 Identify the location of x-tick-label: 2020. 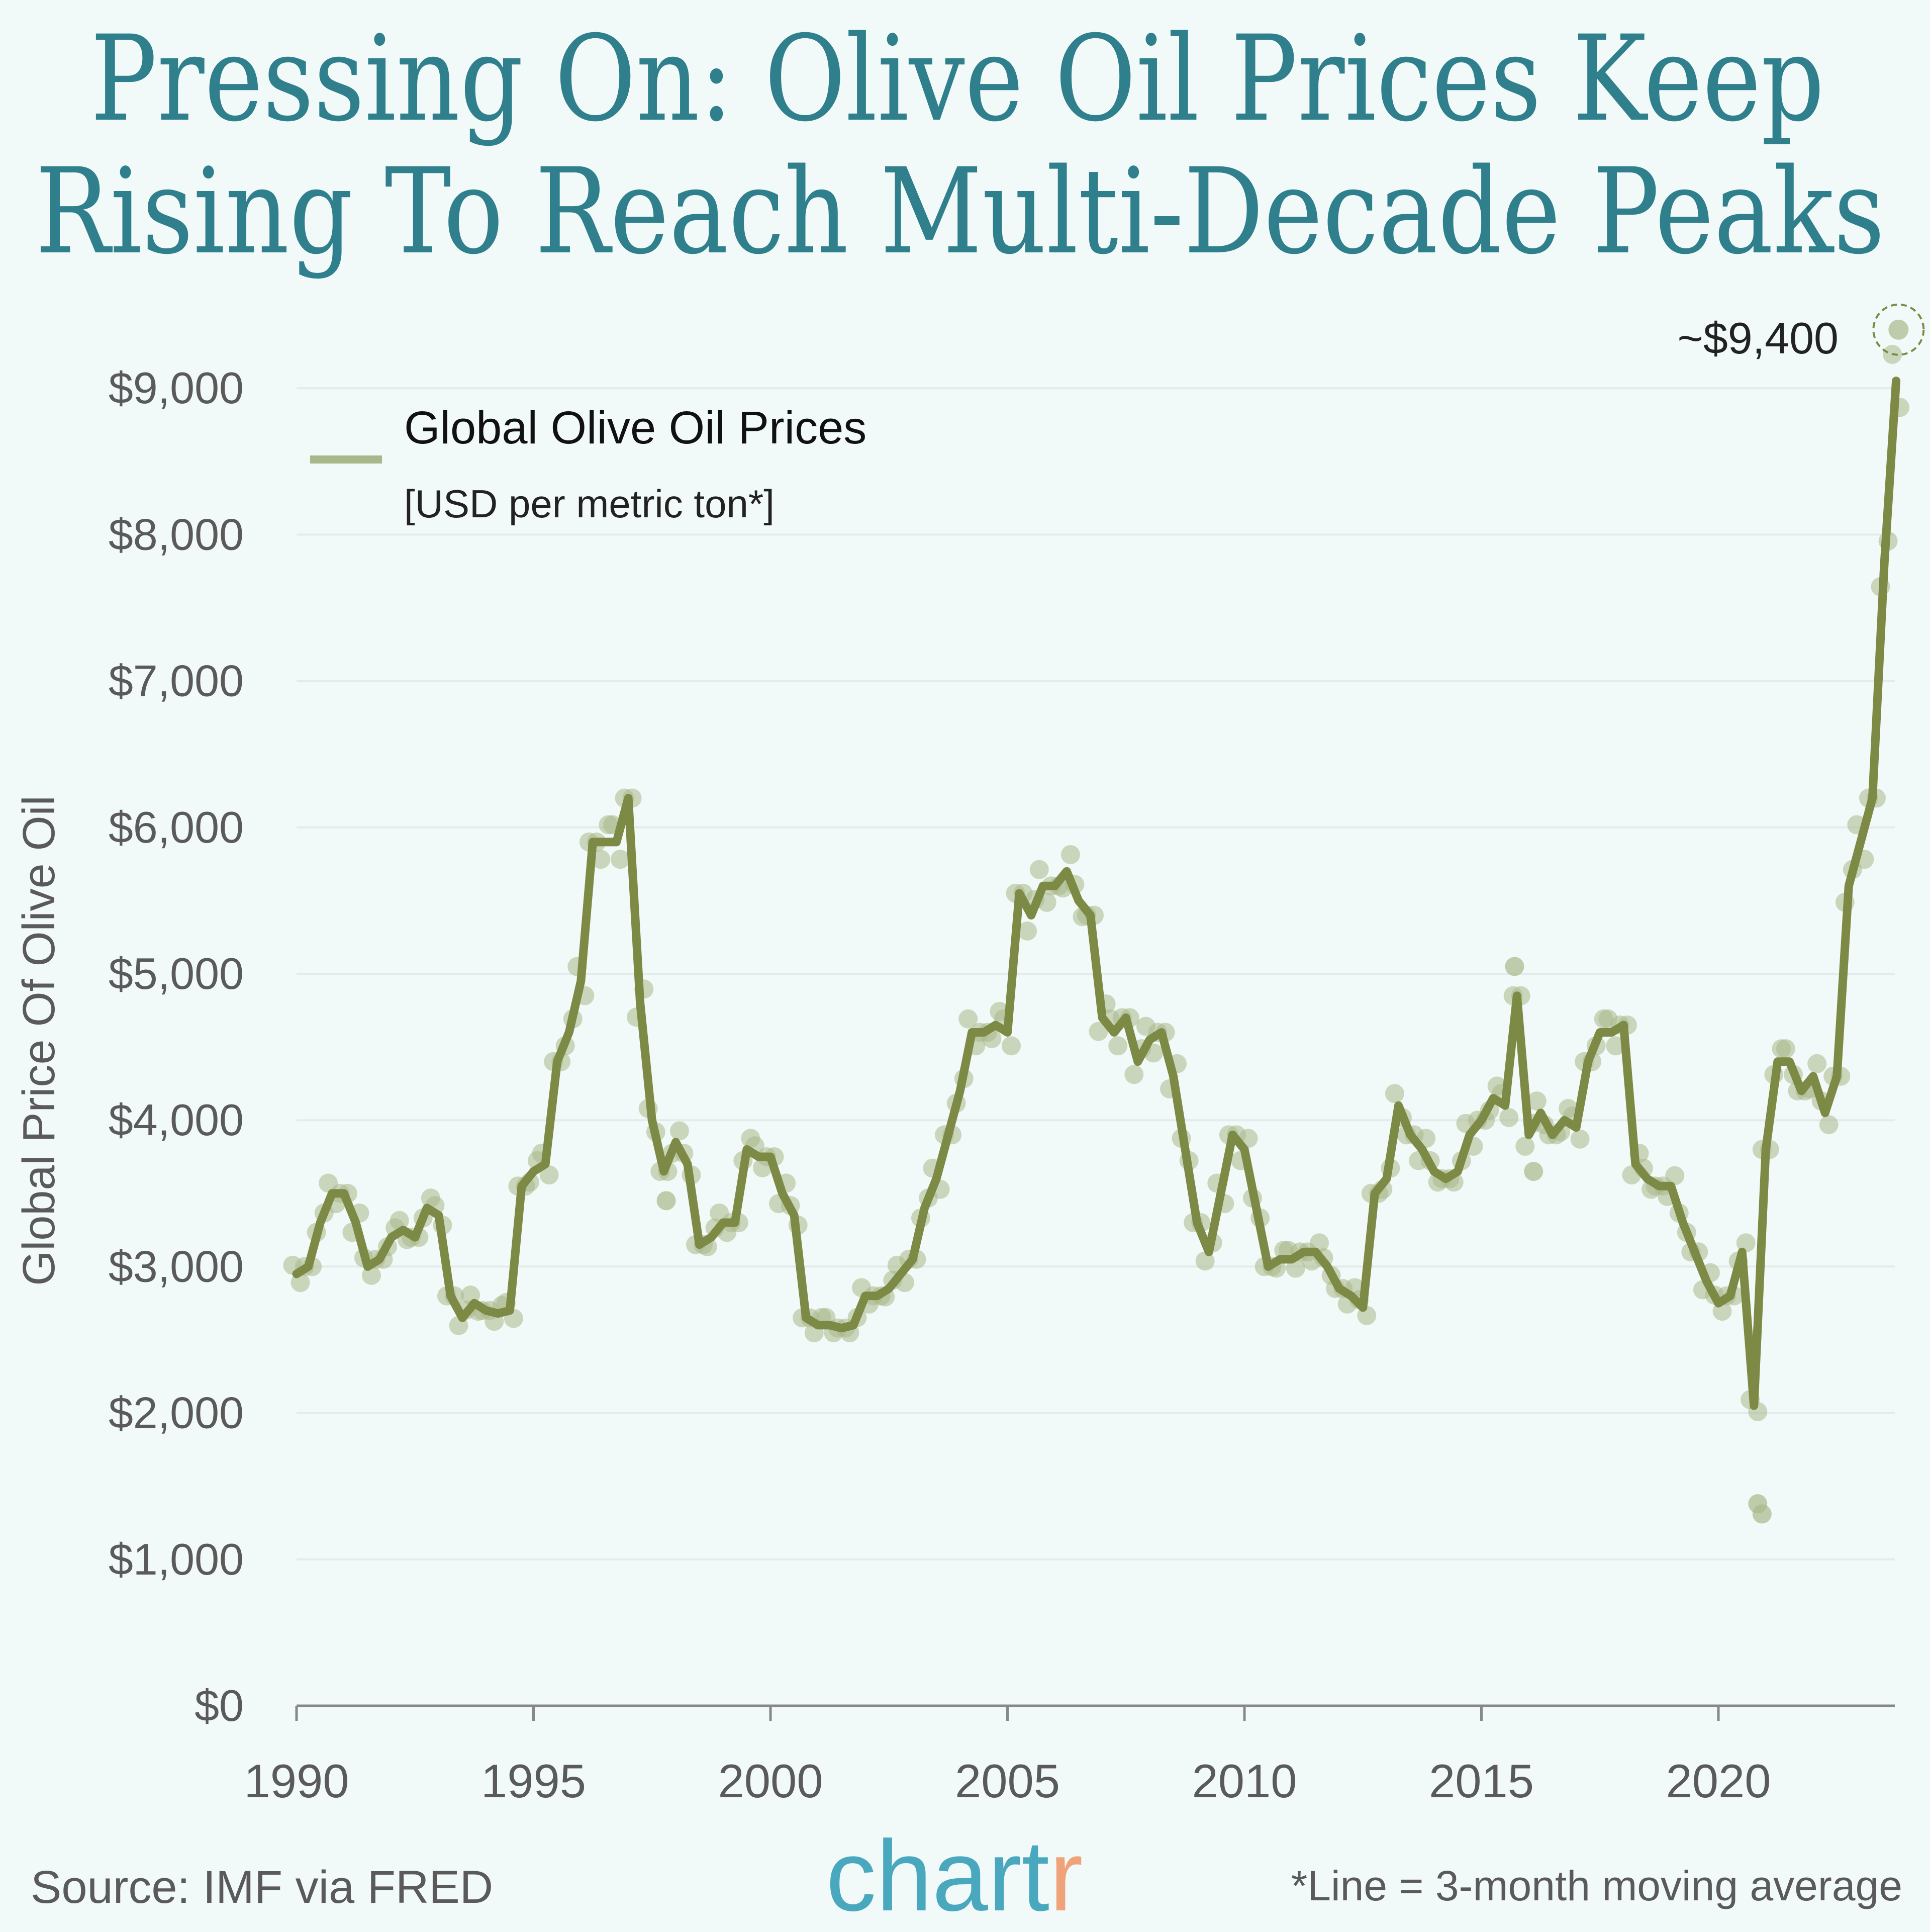
(1718, 1781).